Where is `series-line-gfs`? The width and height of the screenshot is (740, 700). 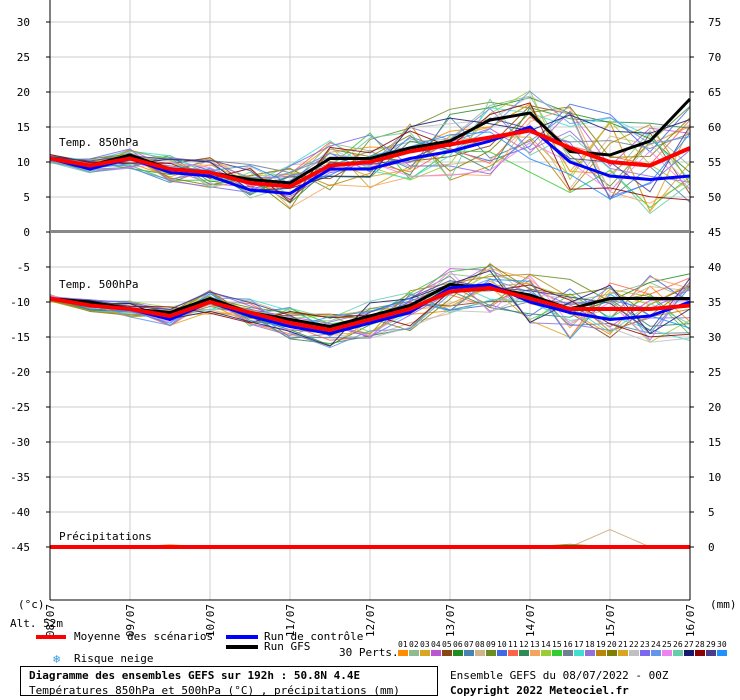 series-line-gfs is located at coordinates (369, 305).